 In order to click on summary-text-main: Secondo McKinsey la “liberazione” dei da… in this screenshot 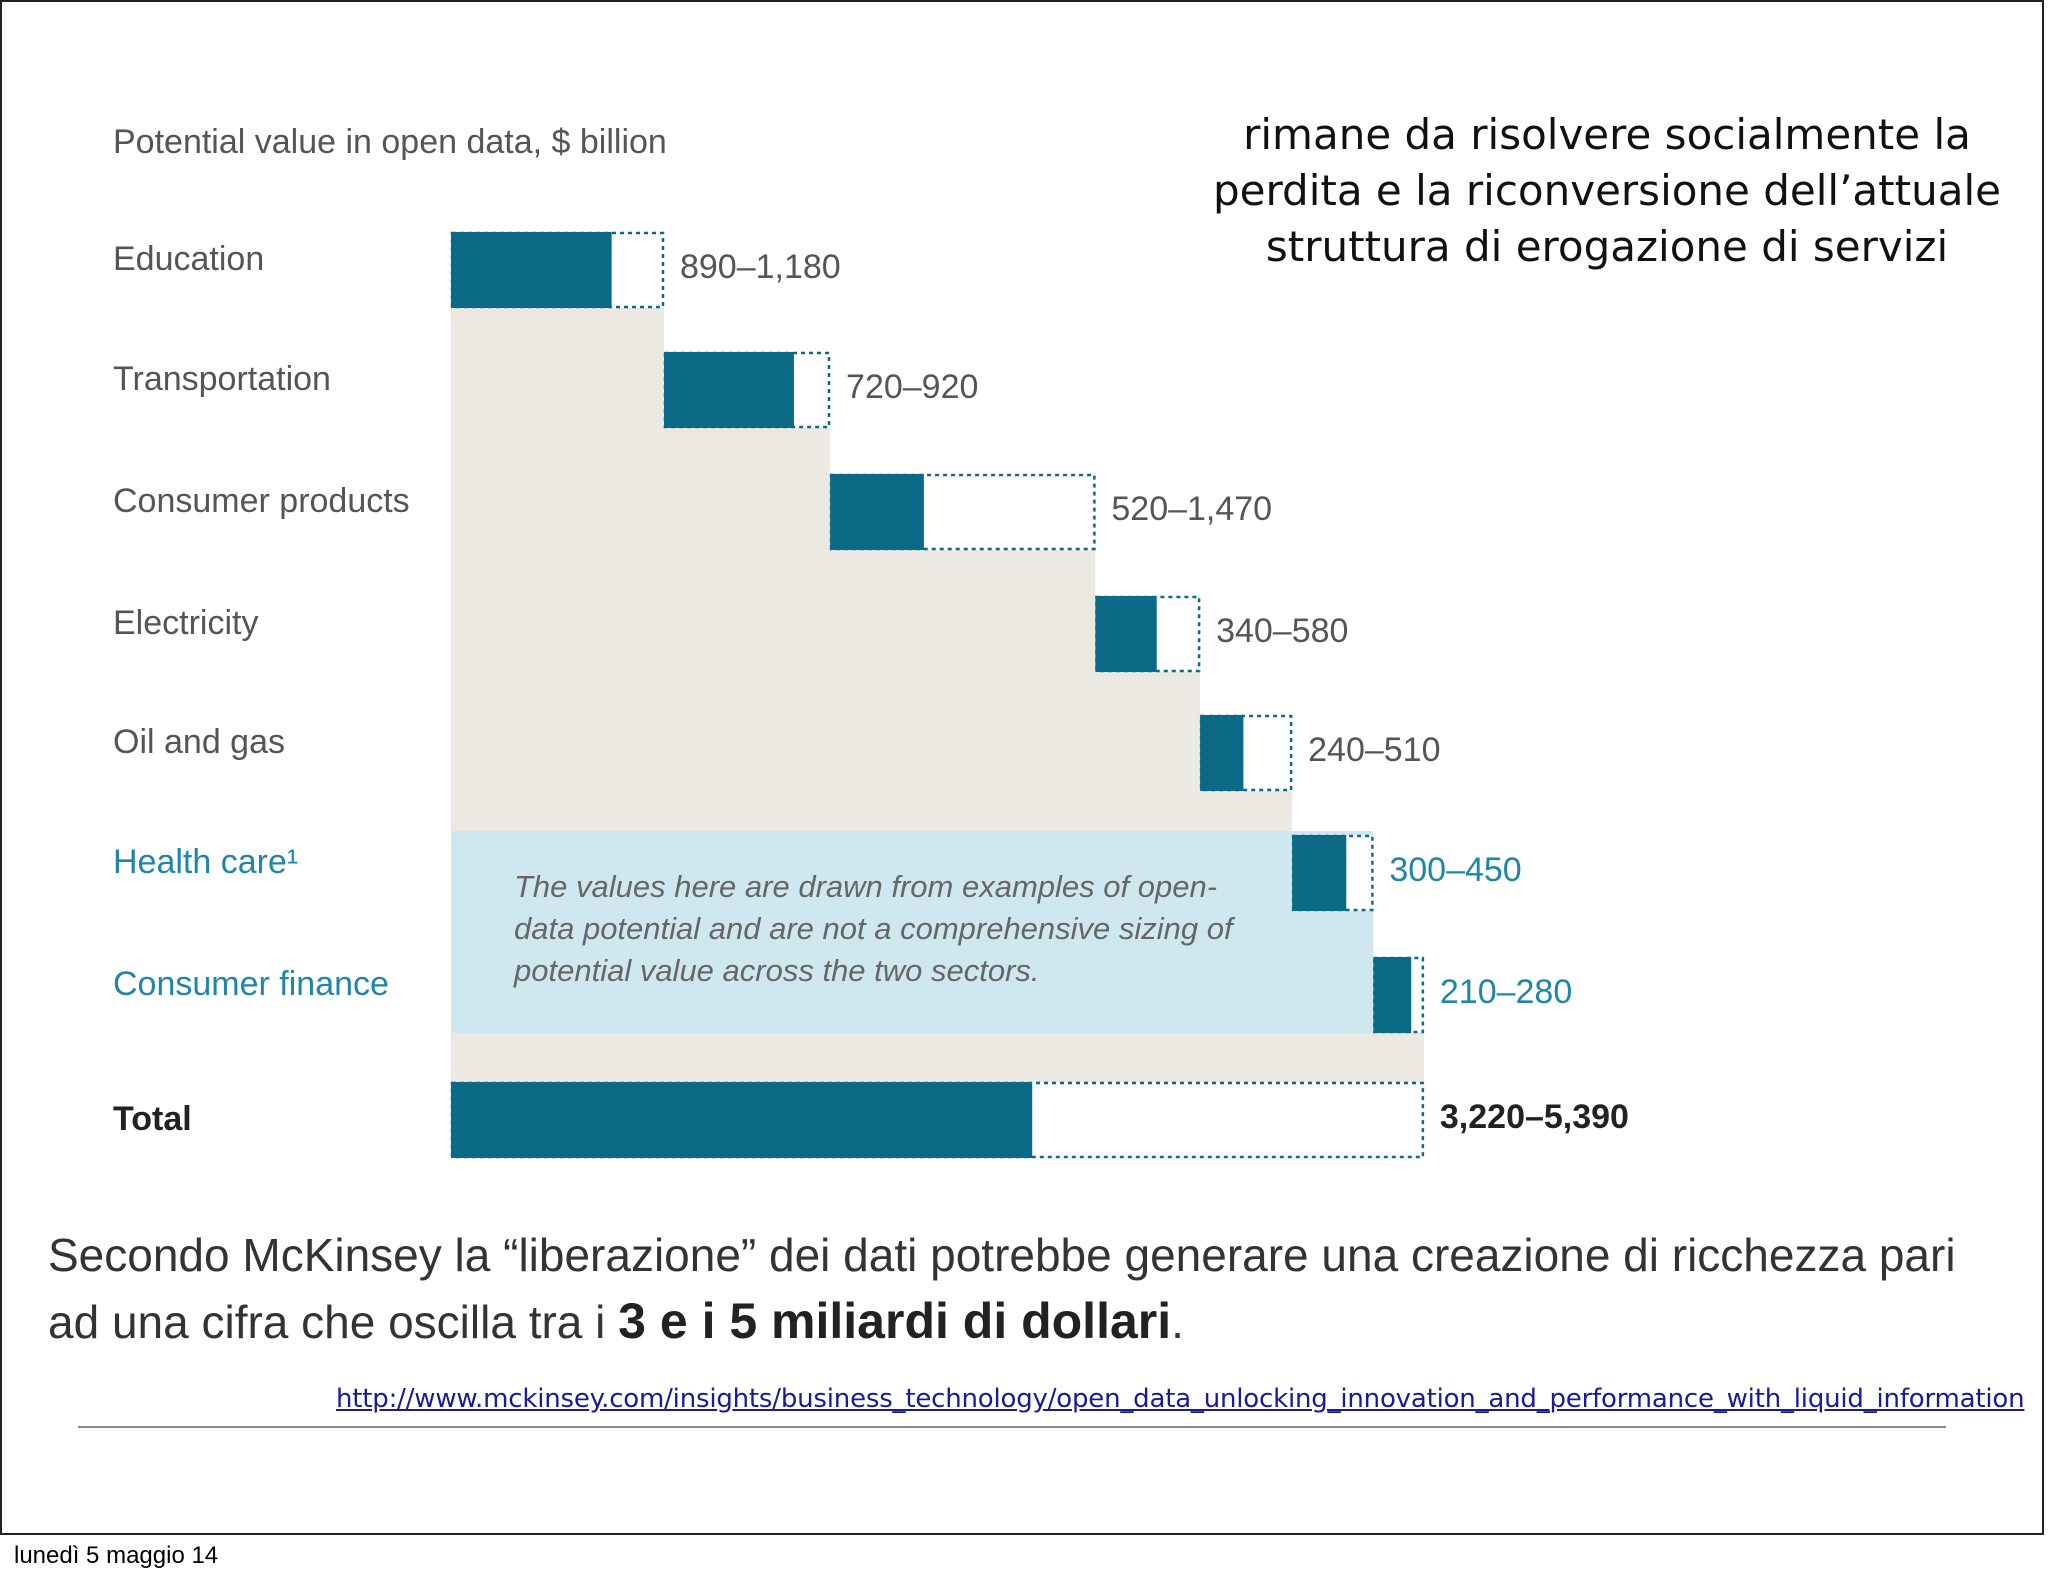, I will do `click(1002, 1288)`.